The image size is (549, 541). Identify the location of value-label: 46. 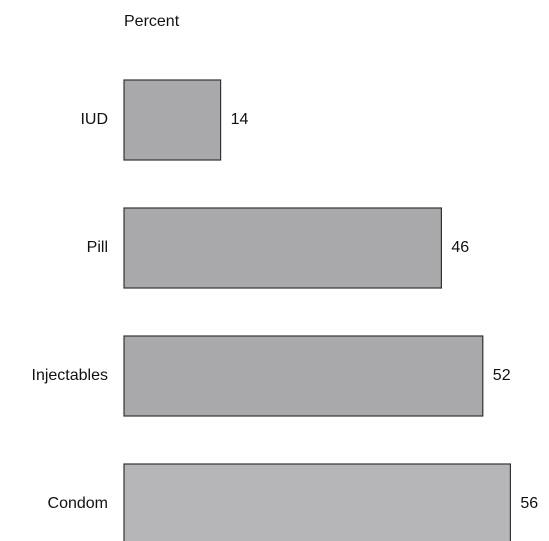
(460, 247).